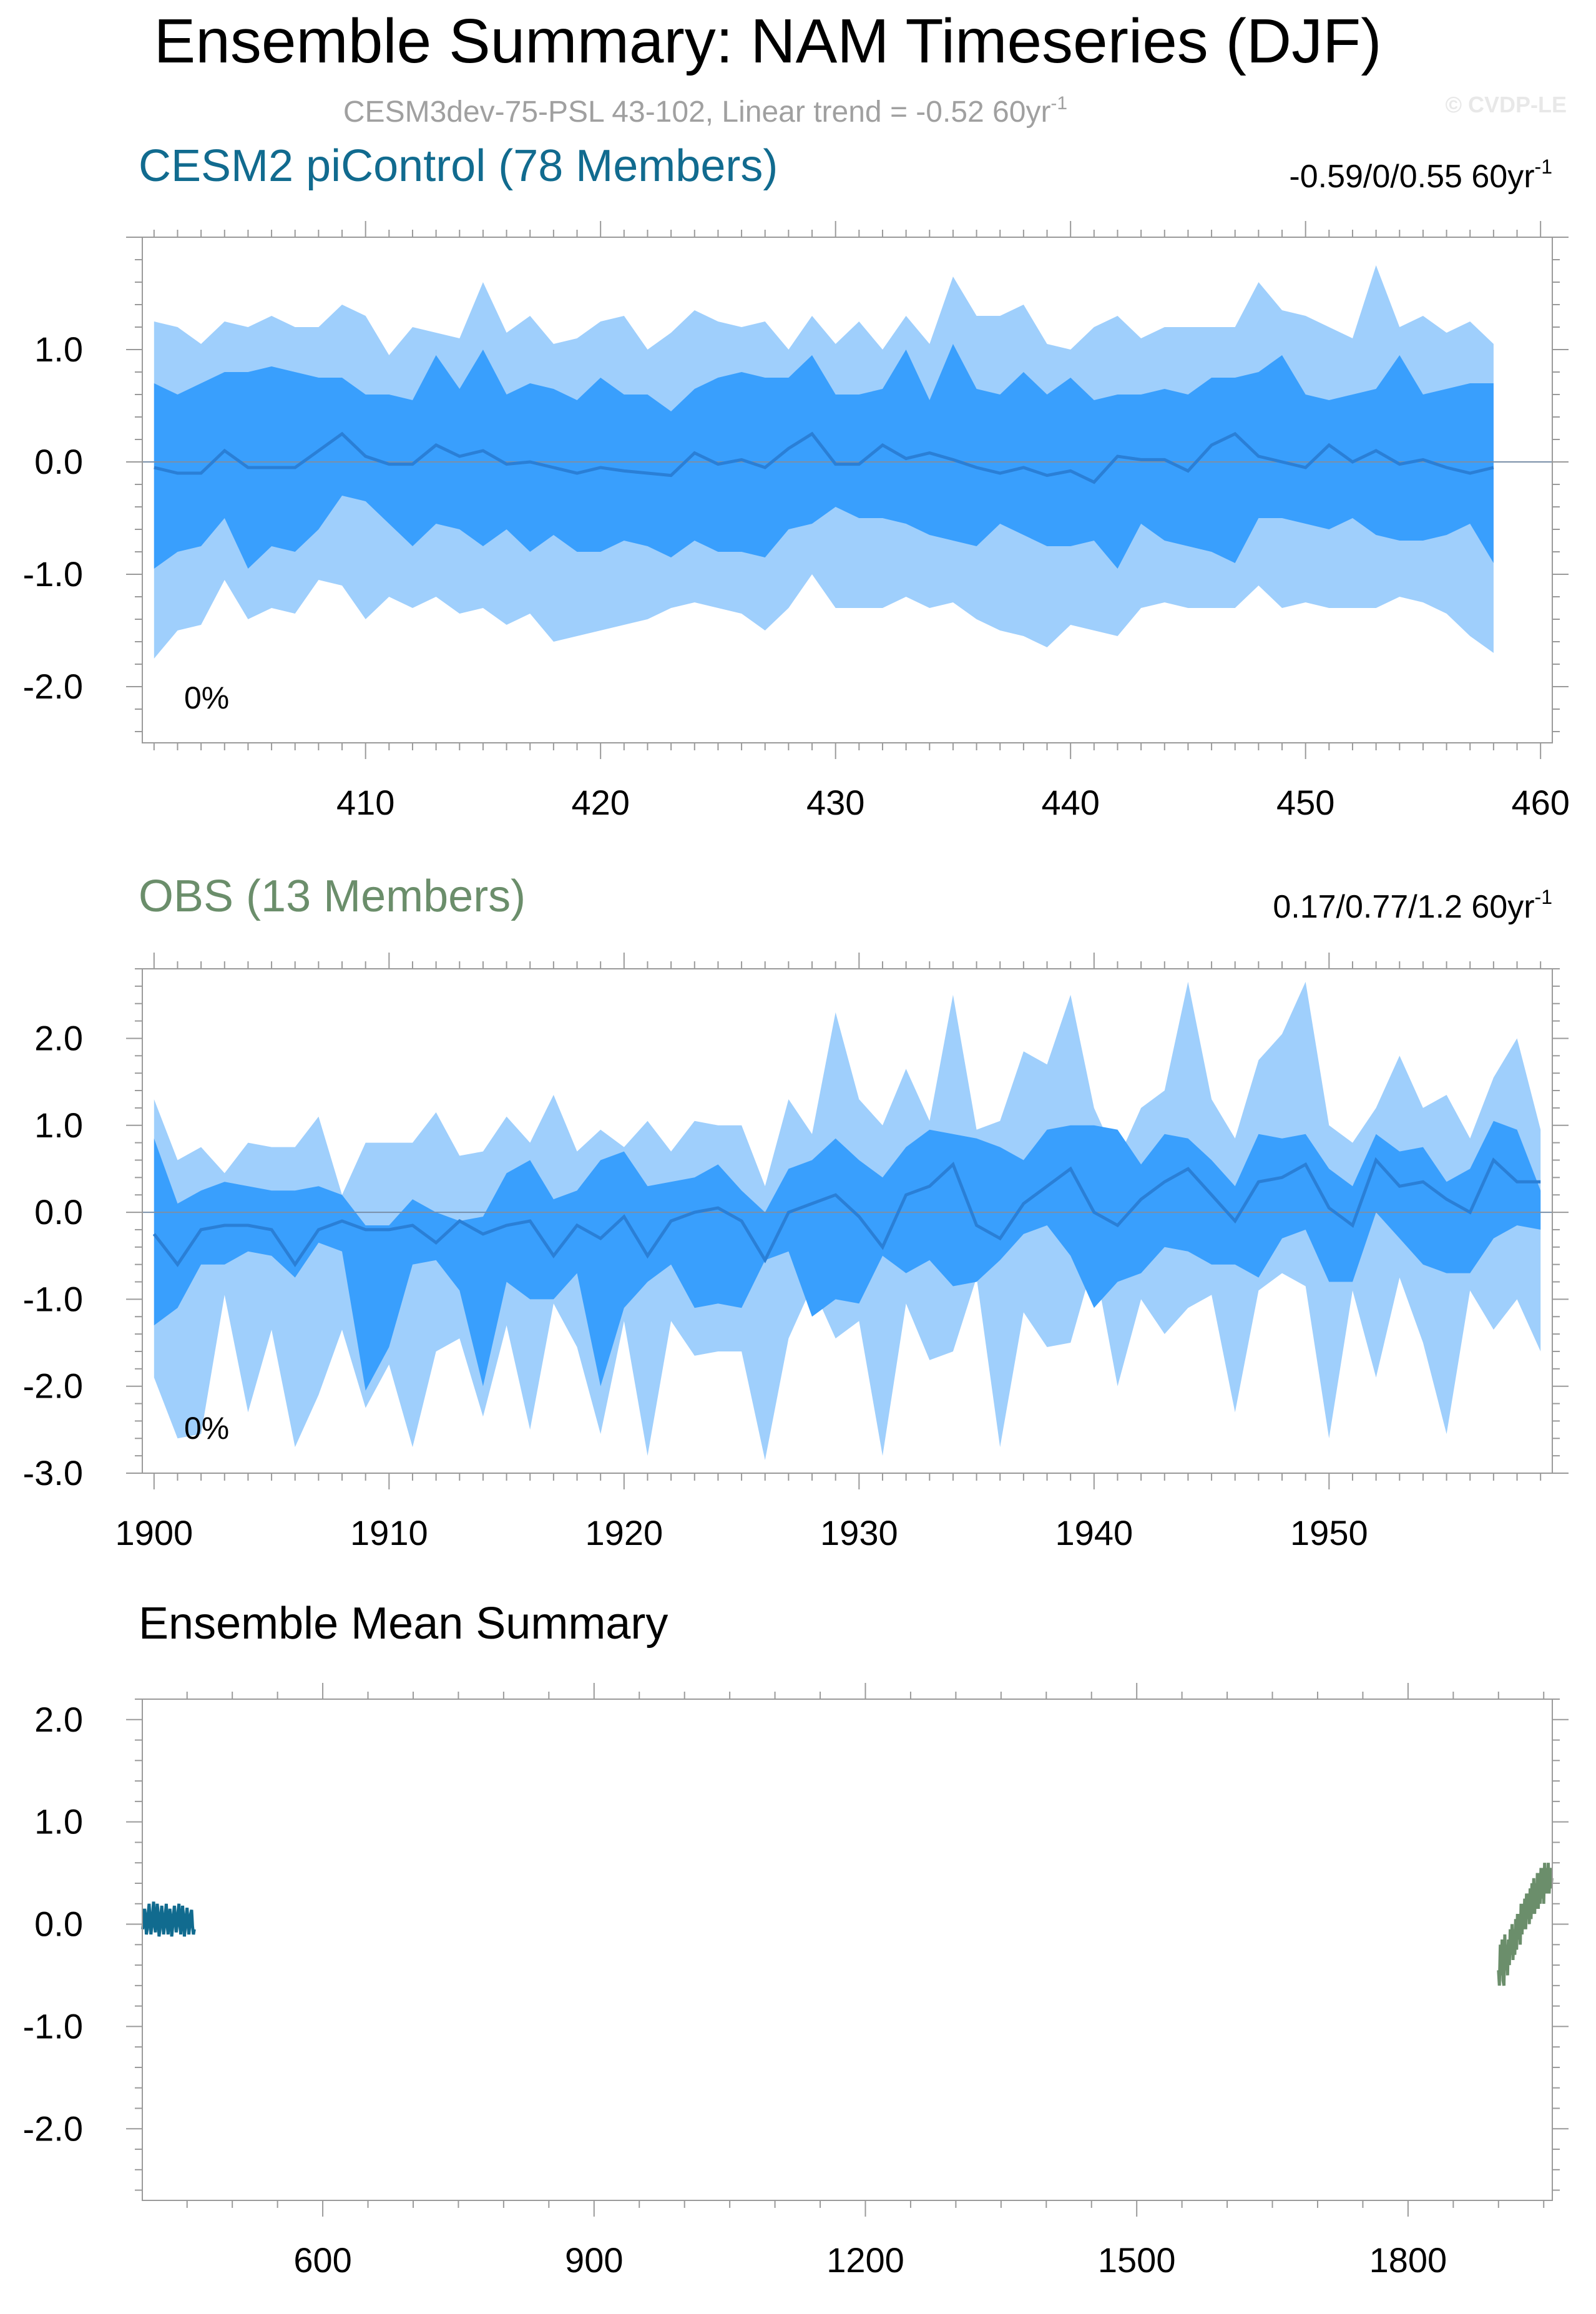 Image resolution: width=1596 pixels, height=2314 pixels. What do you see at coordinates (365, 802) in the screenshot?
I see `x-tick-label: 410` at bounding box center [365, 802].